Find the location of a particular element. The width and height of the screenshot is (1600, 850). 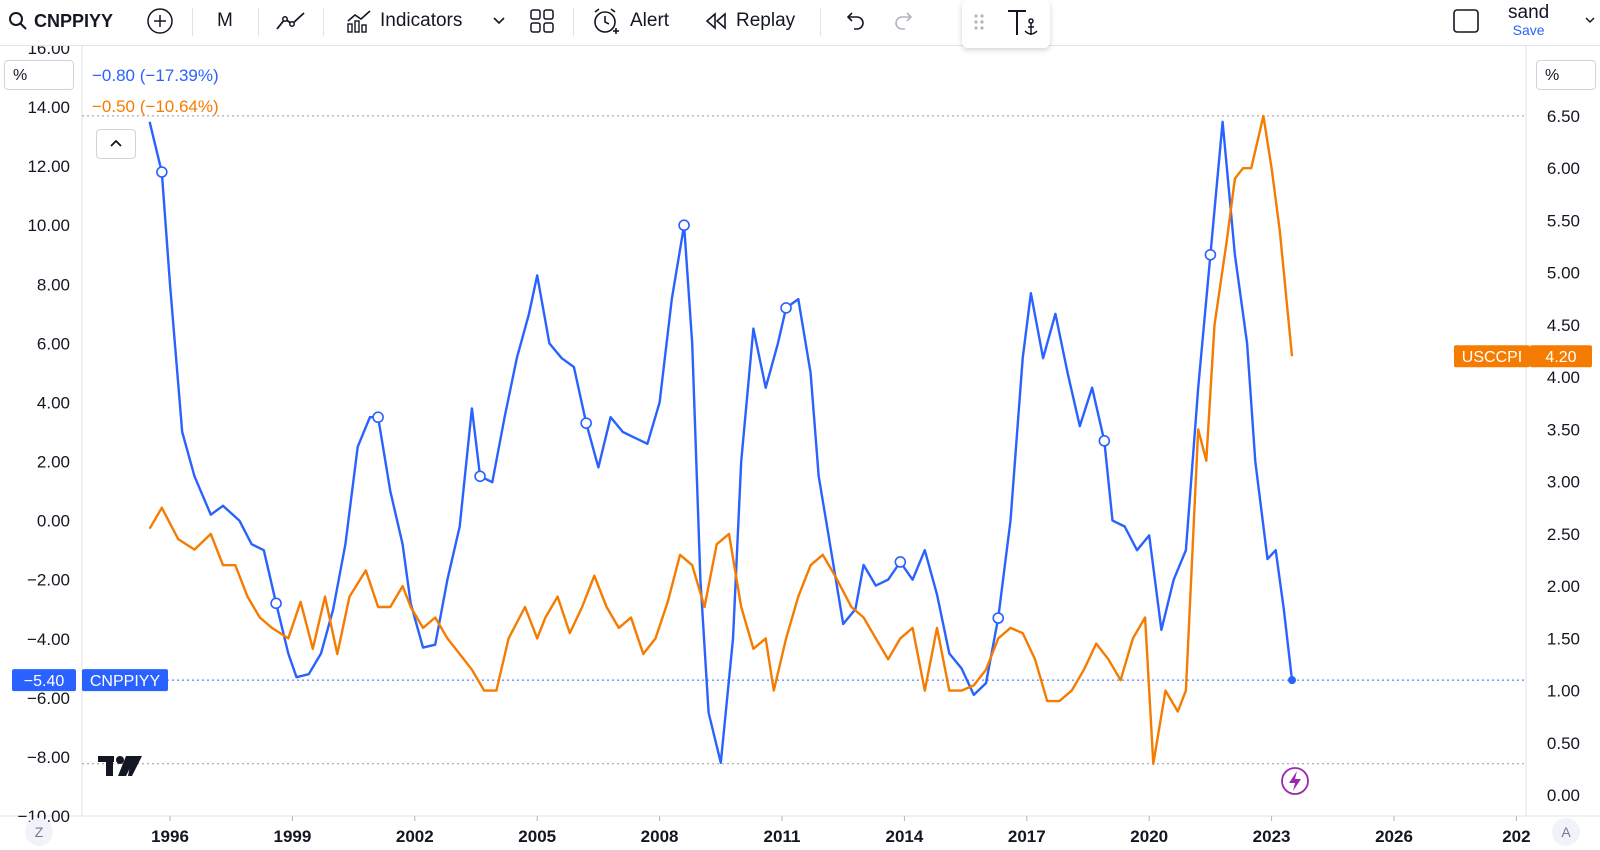

time-tick-label: 2005 is located at coordinates (537, 836).